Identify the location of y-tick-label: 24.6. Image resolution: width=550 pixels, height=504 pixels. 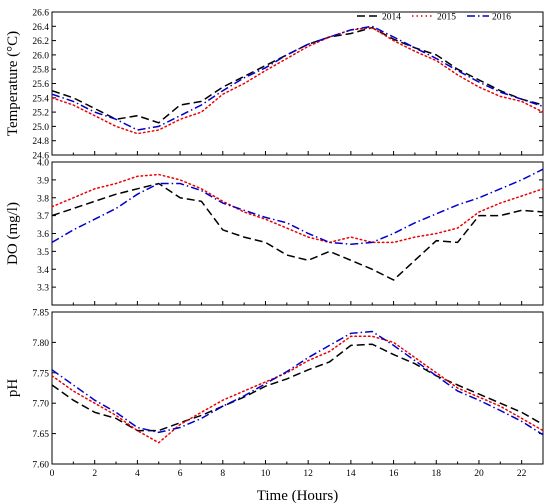
(40, 157).